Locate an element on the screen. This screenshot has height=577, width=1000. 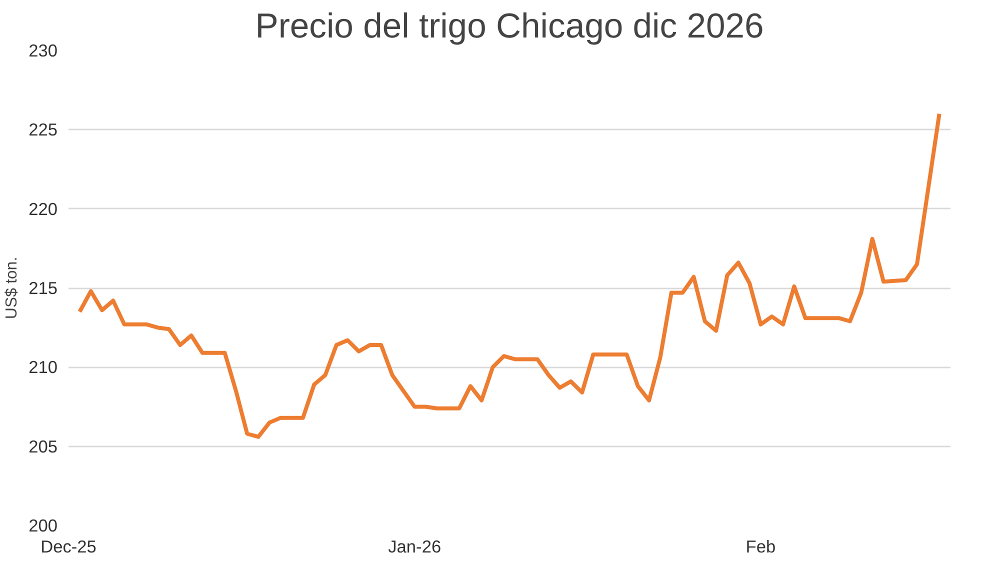
x-tick-label: Feb is located at coordinates (761, 546).